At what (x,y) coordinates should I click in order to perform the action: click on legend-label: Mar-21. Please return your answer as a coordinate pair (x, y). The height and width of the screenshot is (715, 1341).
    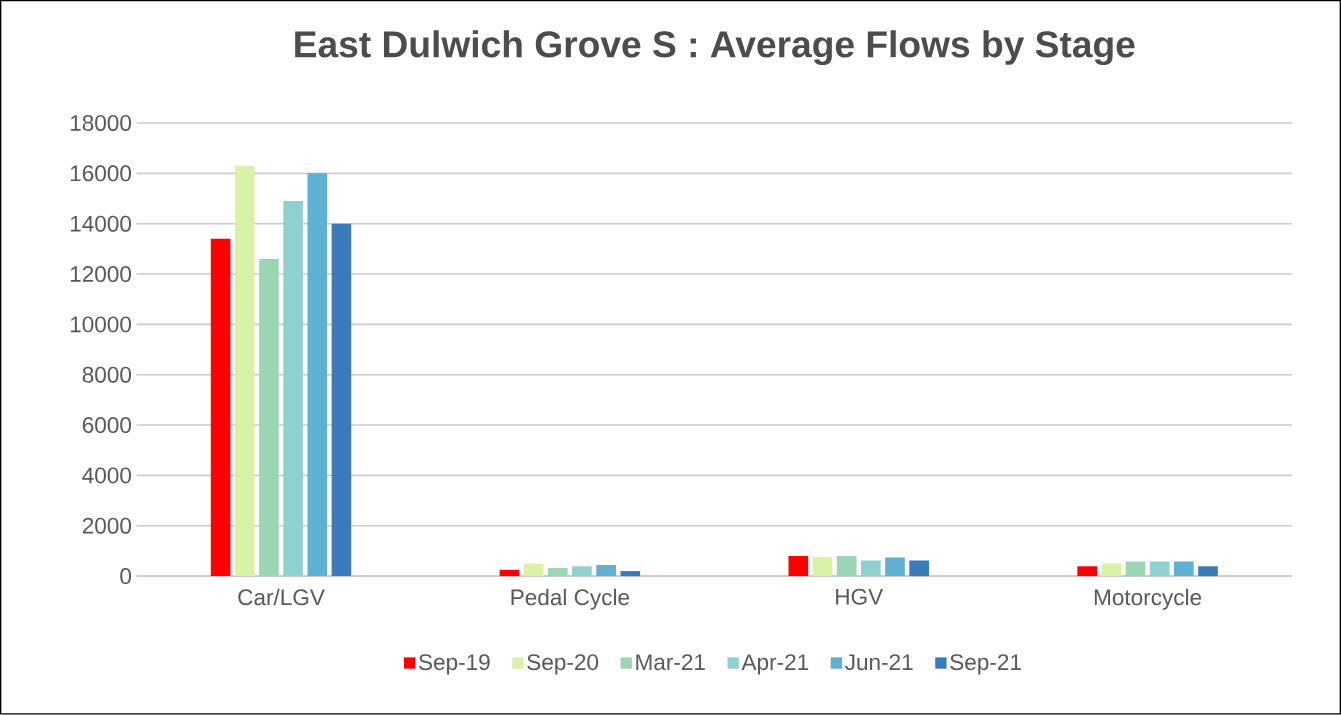
    Looking at the image, I should click on (670, 662).